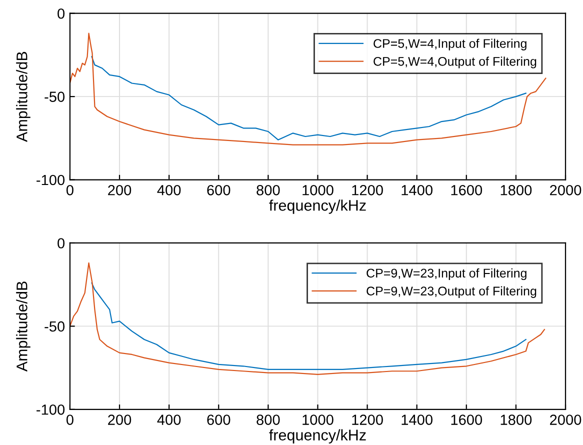 The image size is (583, 445). I want to click on legend-label: CP=9,W=23,Output of Filtering, so click(451, 292).